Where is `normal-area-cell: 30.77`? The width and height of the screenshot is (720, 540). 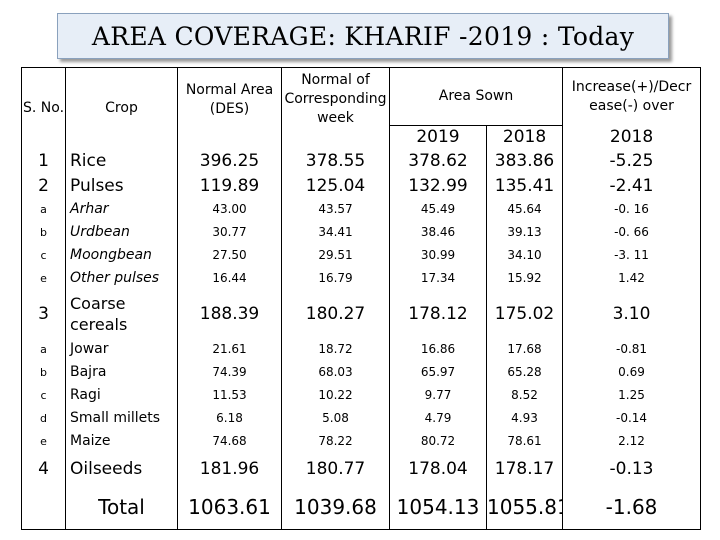 normal-area-cell: 30.77 is located at coordinates (229, 233).